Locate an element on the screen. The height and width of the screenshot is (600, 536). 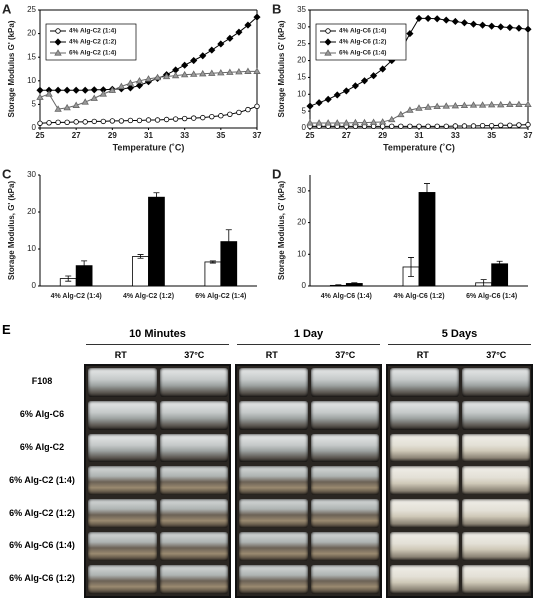
y-tick-label: 30 is located at coordinates (31, 174).